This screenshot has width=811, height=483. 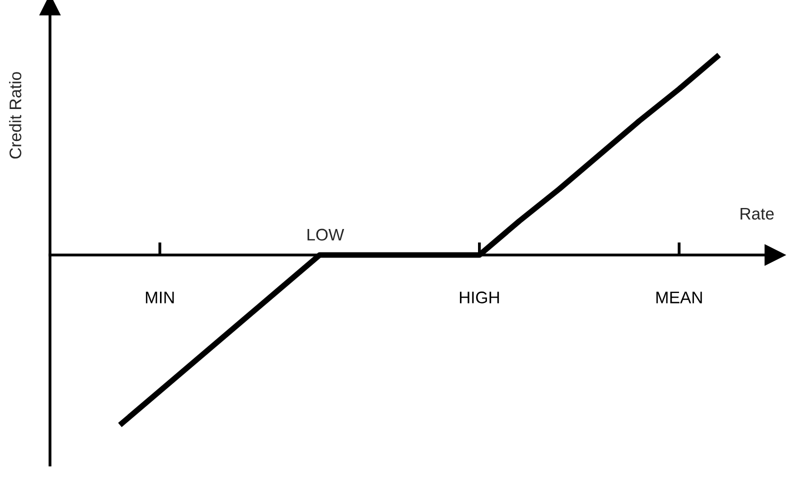 I want to click on annotation: LOW, so click(x=326, y=234).